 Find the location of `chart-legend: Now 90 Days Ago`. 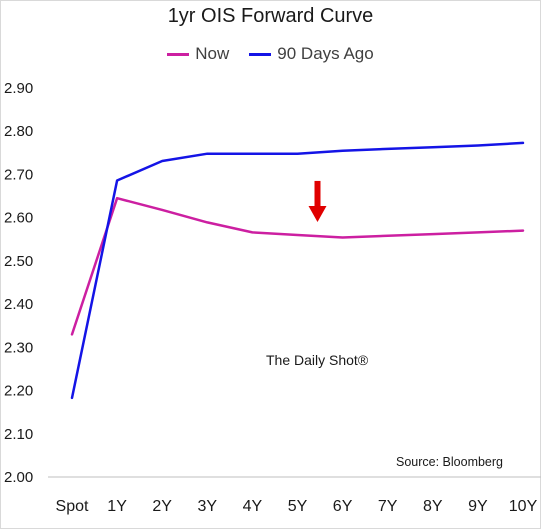

chart-legend: Now 90 Days Ago is located at coordinates (270, 54).